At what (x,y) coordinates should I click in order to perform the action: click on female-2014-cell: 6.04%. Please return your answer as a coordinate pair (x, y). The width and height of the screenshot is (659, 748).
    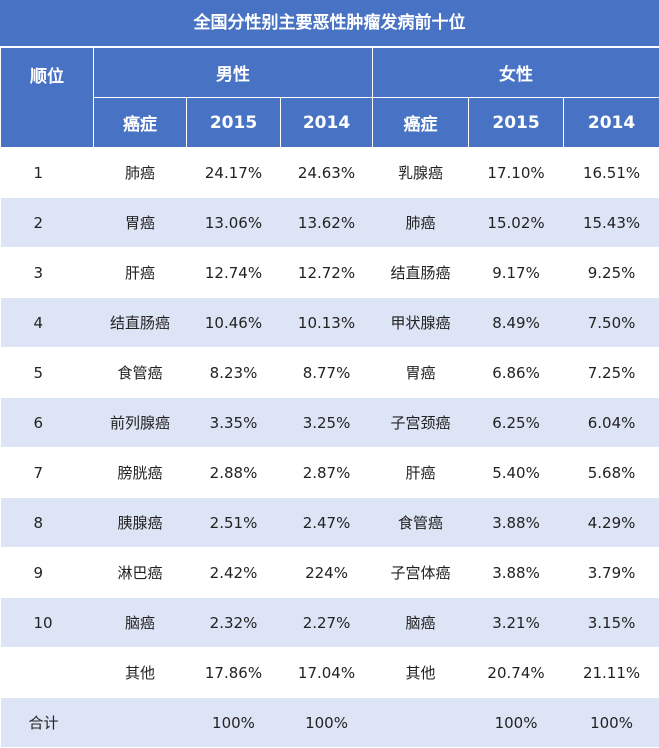
    Looking at the image, I should click on (611, 423).